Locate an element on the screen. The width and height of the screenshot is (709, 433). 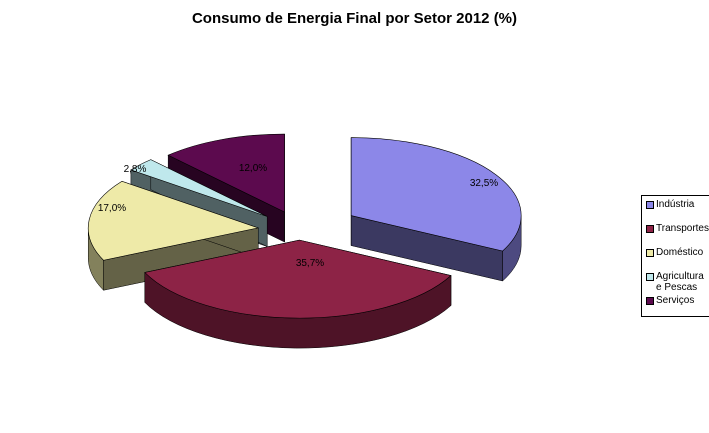
legend-item-4: Serviços is located at coordinates (677, 307).